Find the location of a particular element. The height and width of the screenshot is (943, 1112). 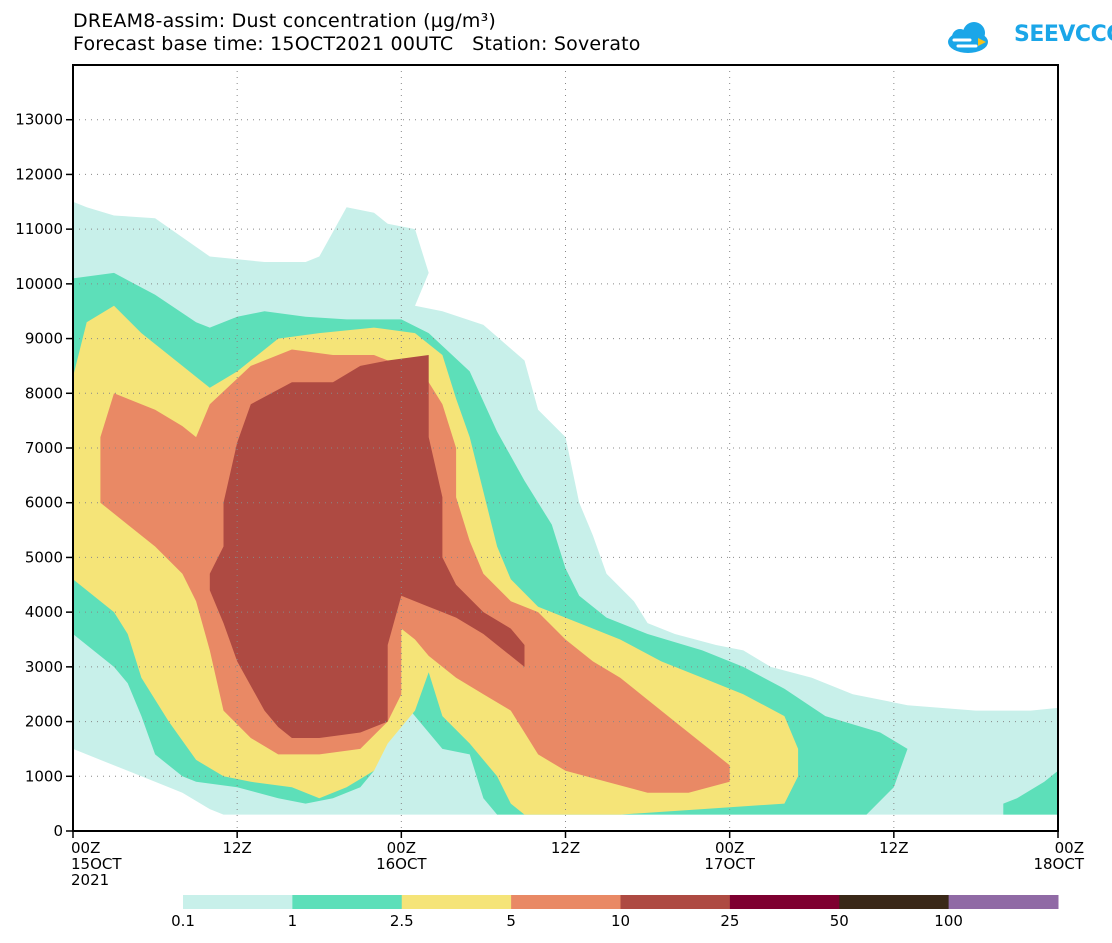

y-tick-label: 12000 is located at coordinates (39, 174).